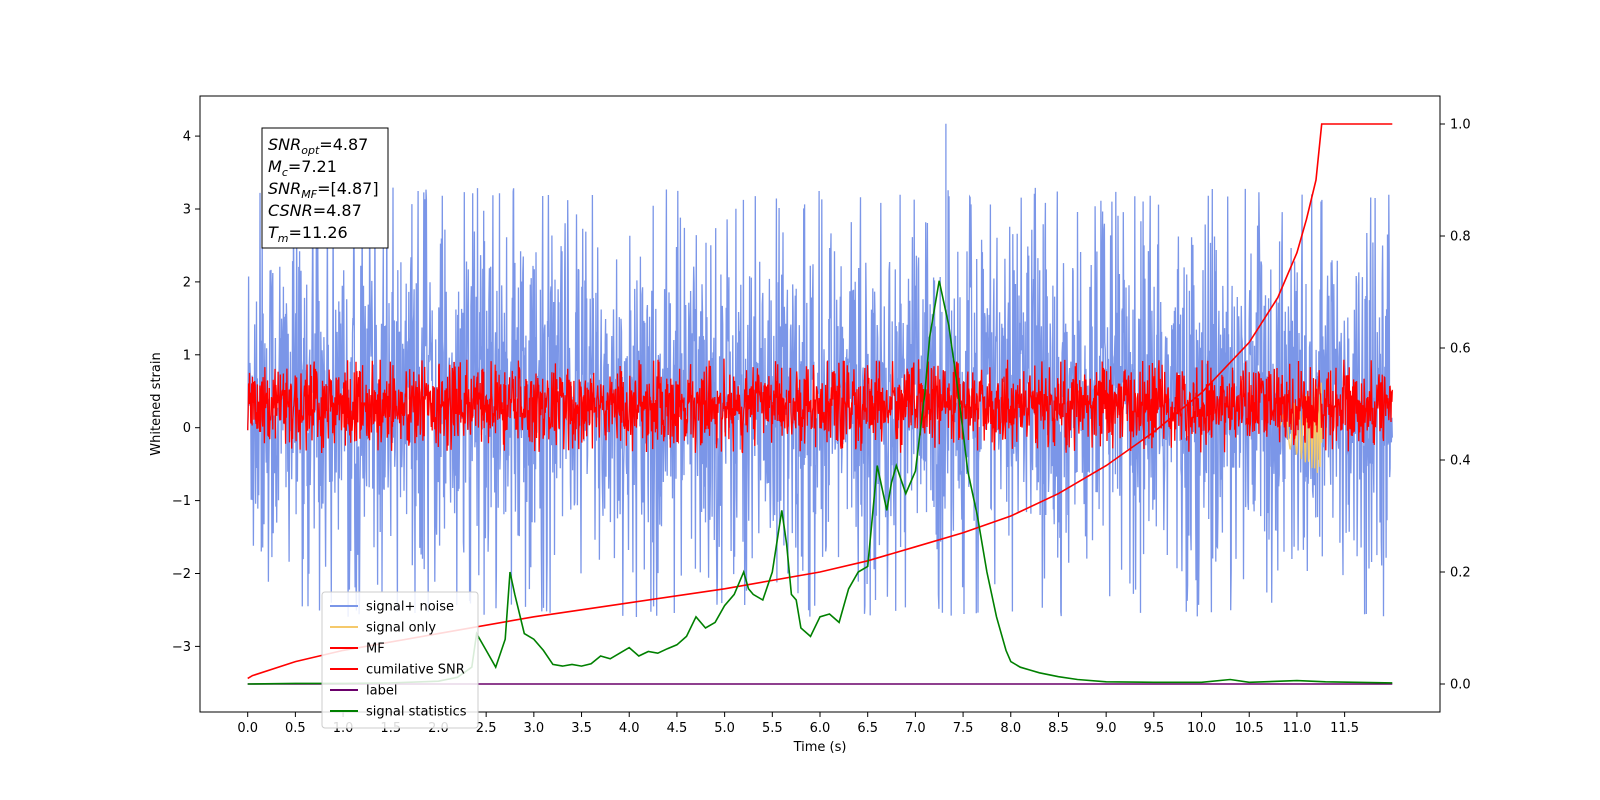 This screenshot has width=1600, height=800. I want to click on legend-label: signal only, so click(401, 628).